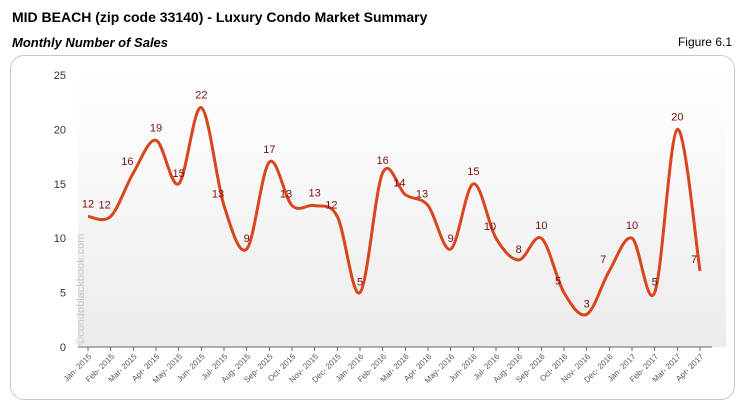 The height and width of the screenshot is (409, 746). Describe the element at coordinates (90, 42) in the screenshot. I see `chart-subtitle: Monthly Number of Sales` at that location.